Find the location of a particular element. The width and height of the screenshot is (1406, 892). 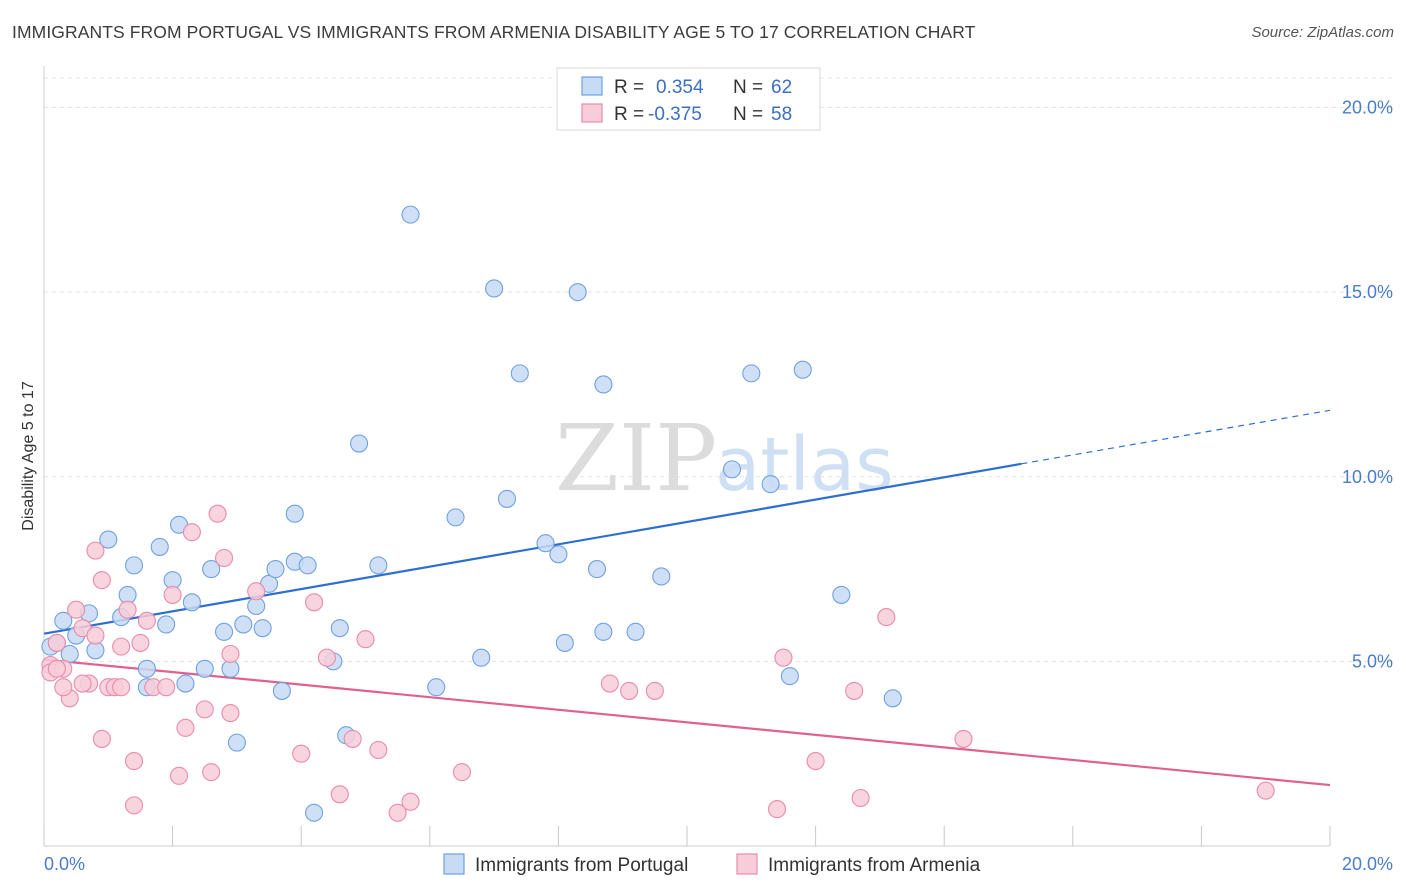

bottom-legend-label-portugal: Immigrants from Portugal is located at coordinates (581, 865).